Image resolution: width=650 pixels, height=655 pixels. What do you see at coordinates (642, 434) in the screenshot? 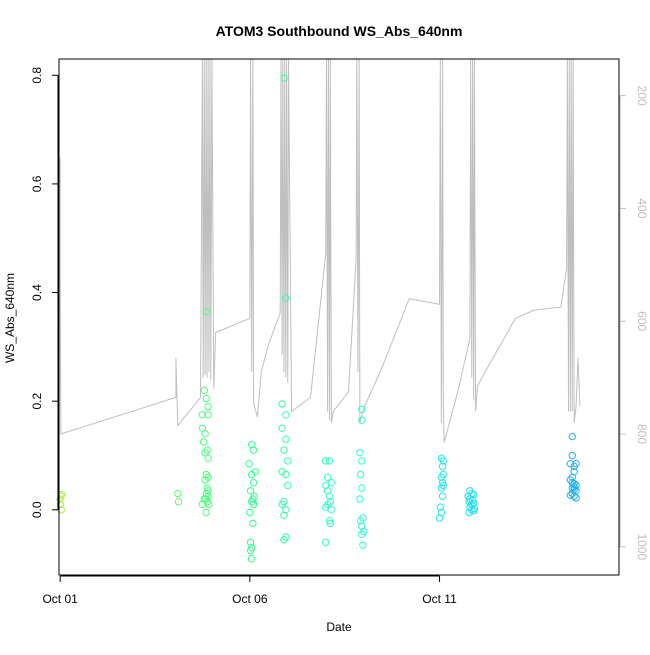
I see `right-tick-label: 800` at bounding box center [642, 434].